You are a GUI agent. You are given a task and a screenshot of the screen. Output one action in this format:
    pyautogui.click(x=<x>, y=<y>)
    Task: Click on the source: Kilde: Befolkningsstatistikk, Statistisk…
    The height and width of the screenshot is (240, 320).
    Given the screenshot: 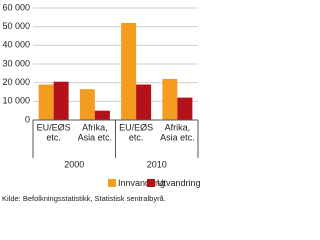 What is the action you would take?
    pyautogui.click(x=84, y=198)
    